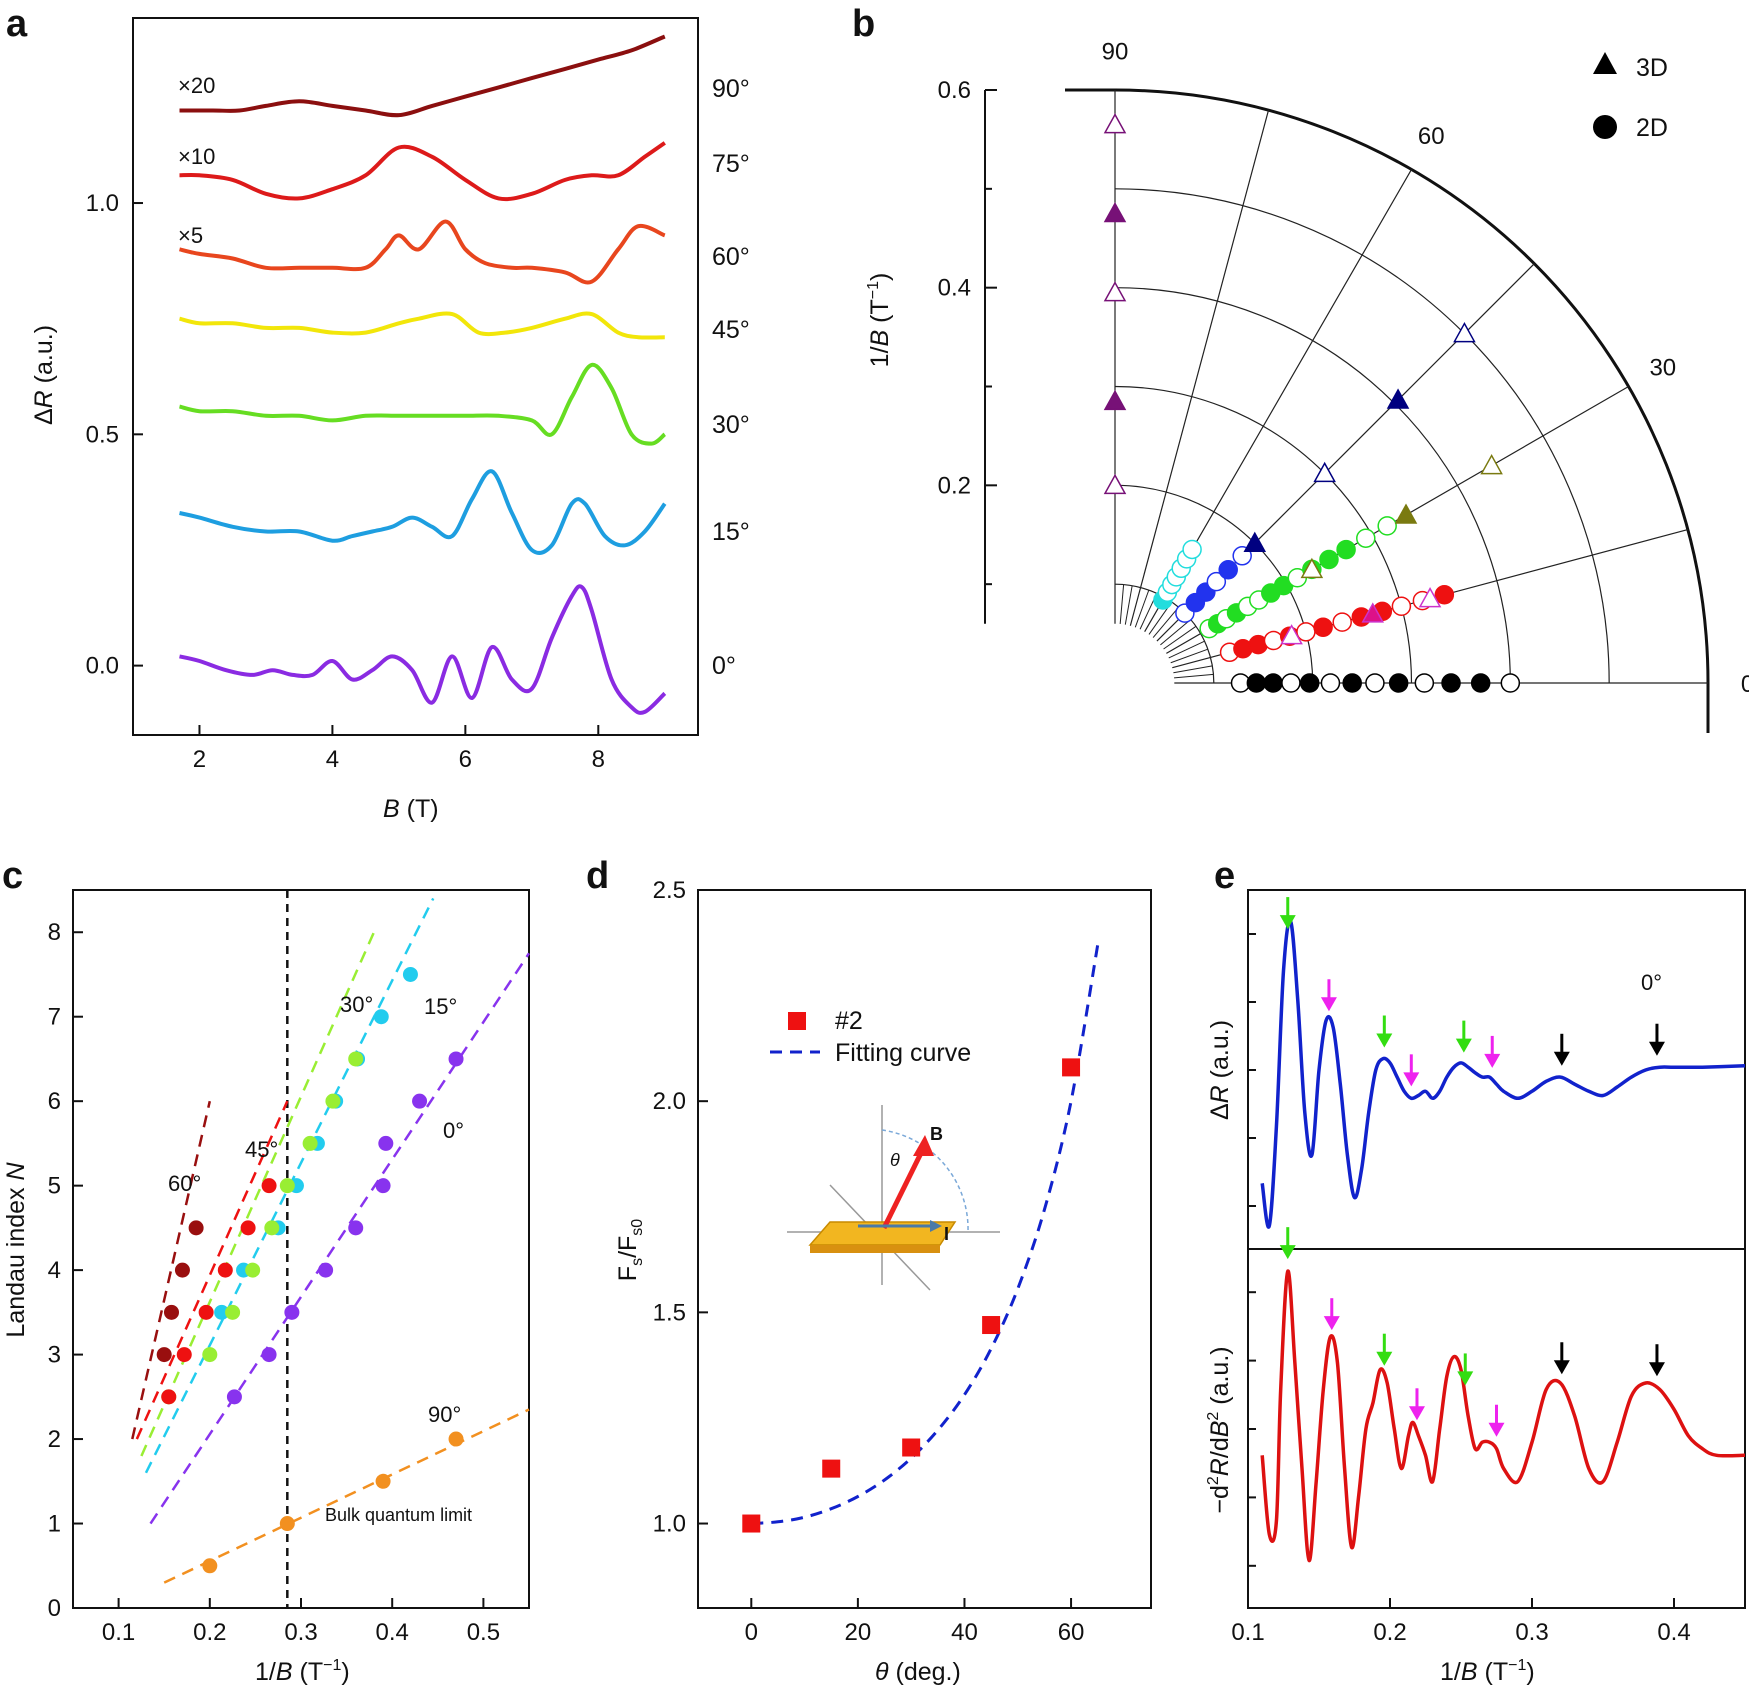 This screenshot has width=1749, height=1697. What do you see at coordinates (751, 1632) in the screenshot?
I see `x-tick-label: 0` at bounding box center [751, 1632].